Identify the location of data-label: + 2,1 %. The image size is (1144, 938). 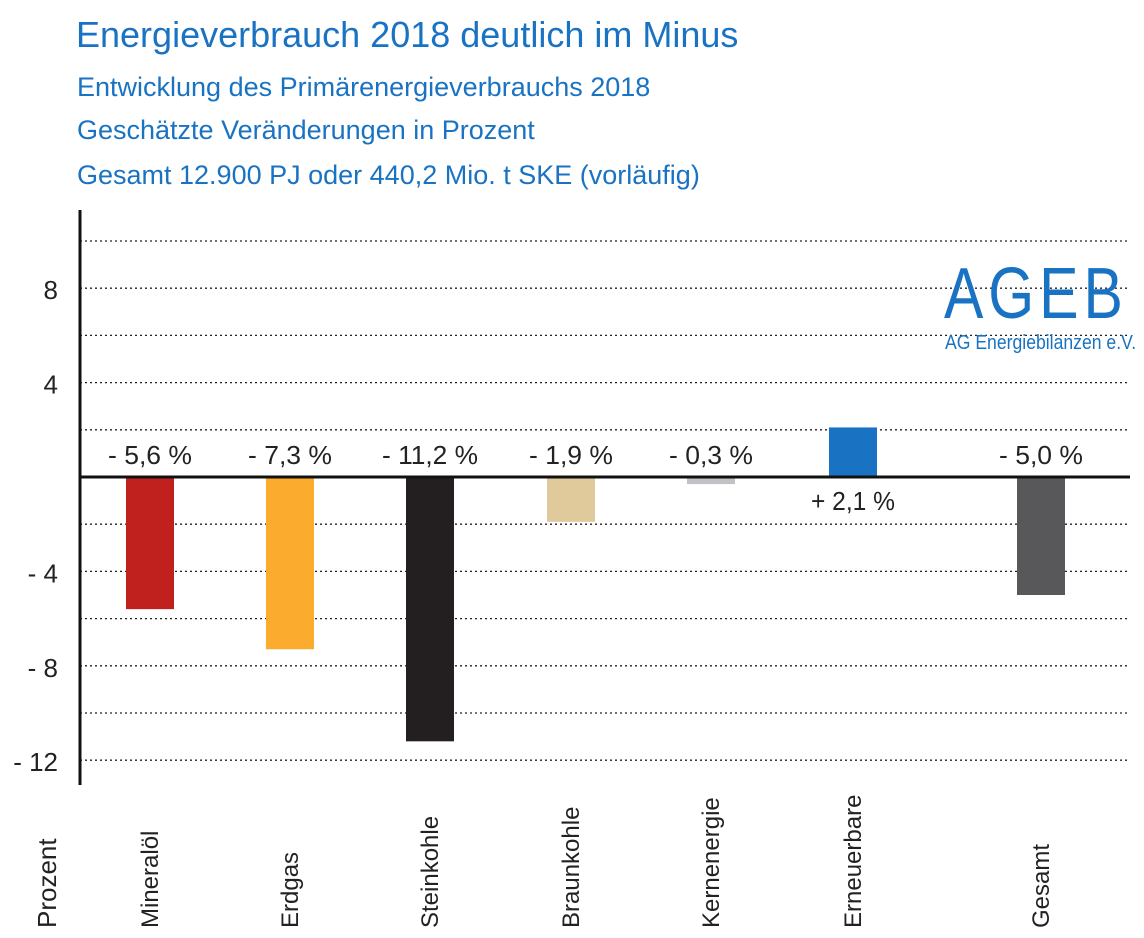
(853, 501).